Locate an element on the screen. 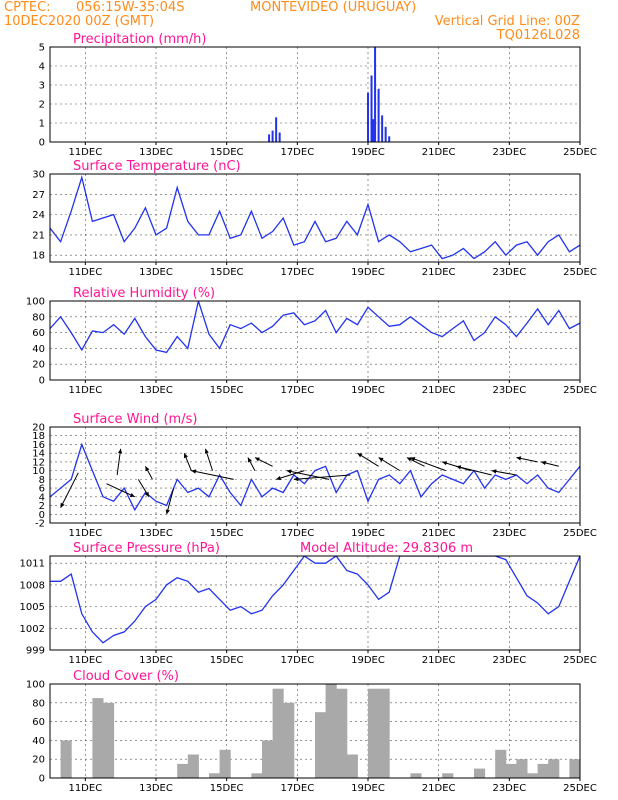 This screenshot has width=618, height=800. panel-title-cloud: Cloud Cover (%) is located at coordinates (126, 676).